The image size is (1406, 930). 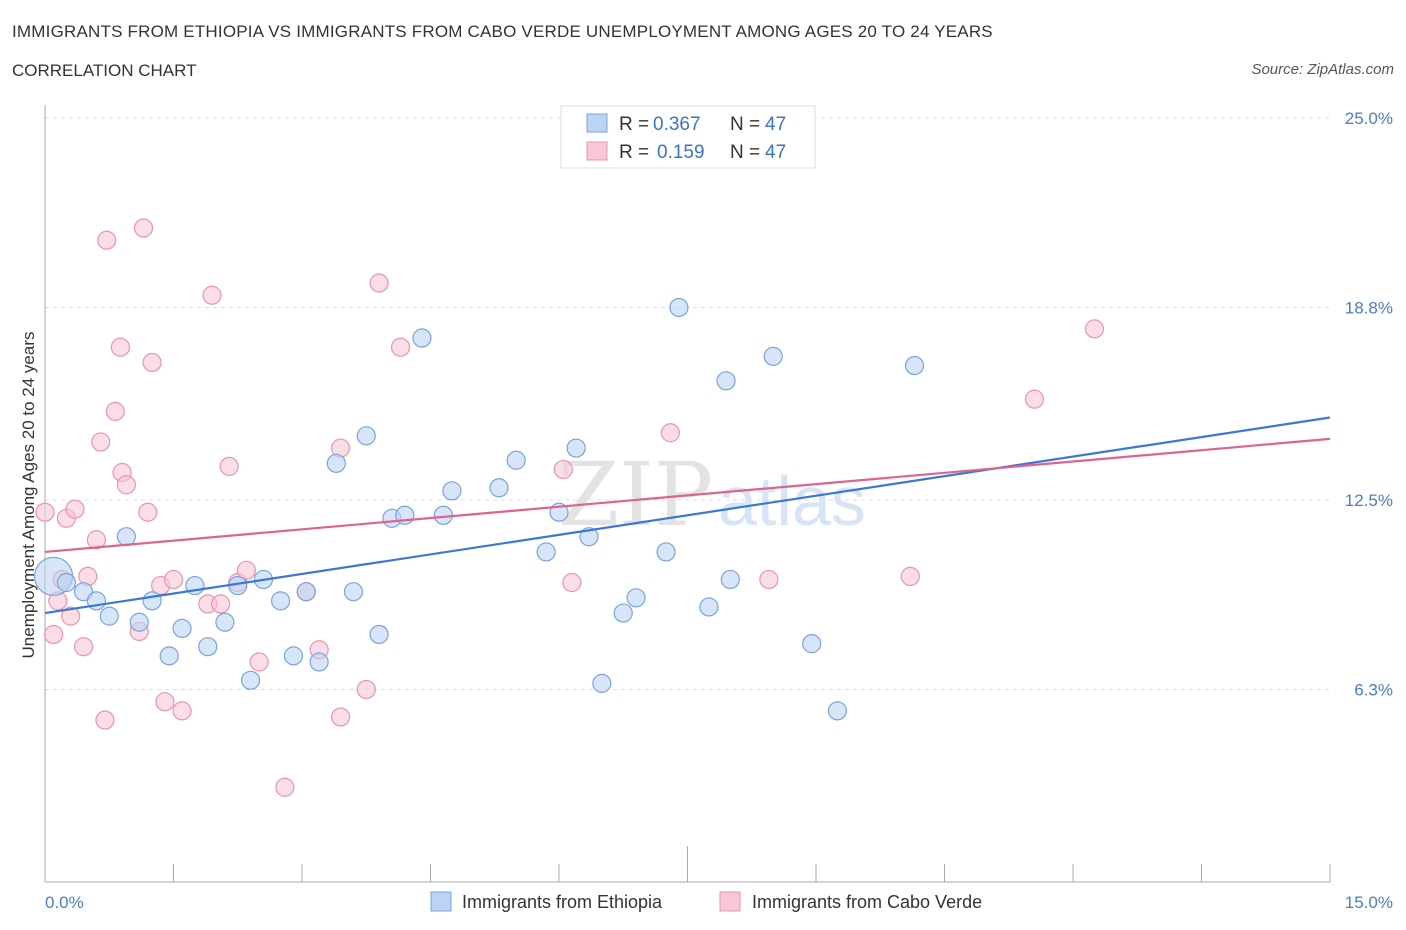 I want to click on chart-subtitle: CORRELATION CHART, so click(x=104, y=70).